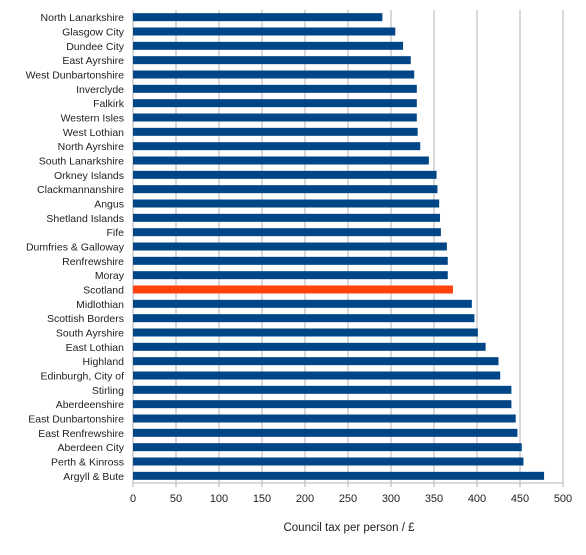  What do you see at coordinates (75, 76) in the screenshot?
I see `category-label: West Dunbartonshire` at bounding box center [75, 76].